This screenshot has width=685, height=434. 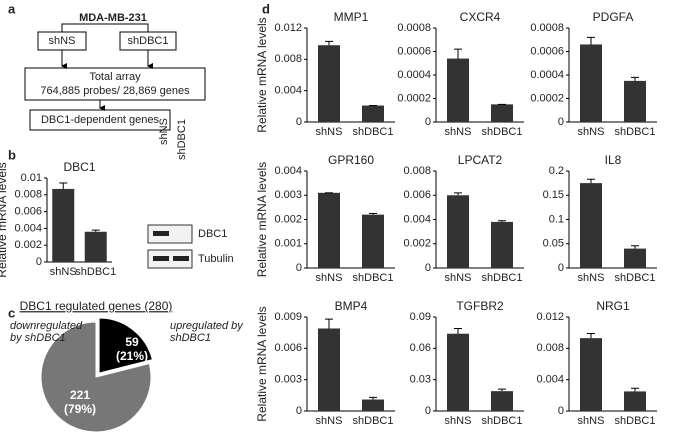 I want to click on percent-label: (21%), so click(x=132, y=356).